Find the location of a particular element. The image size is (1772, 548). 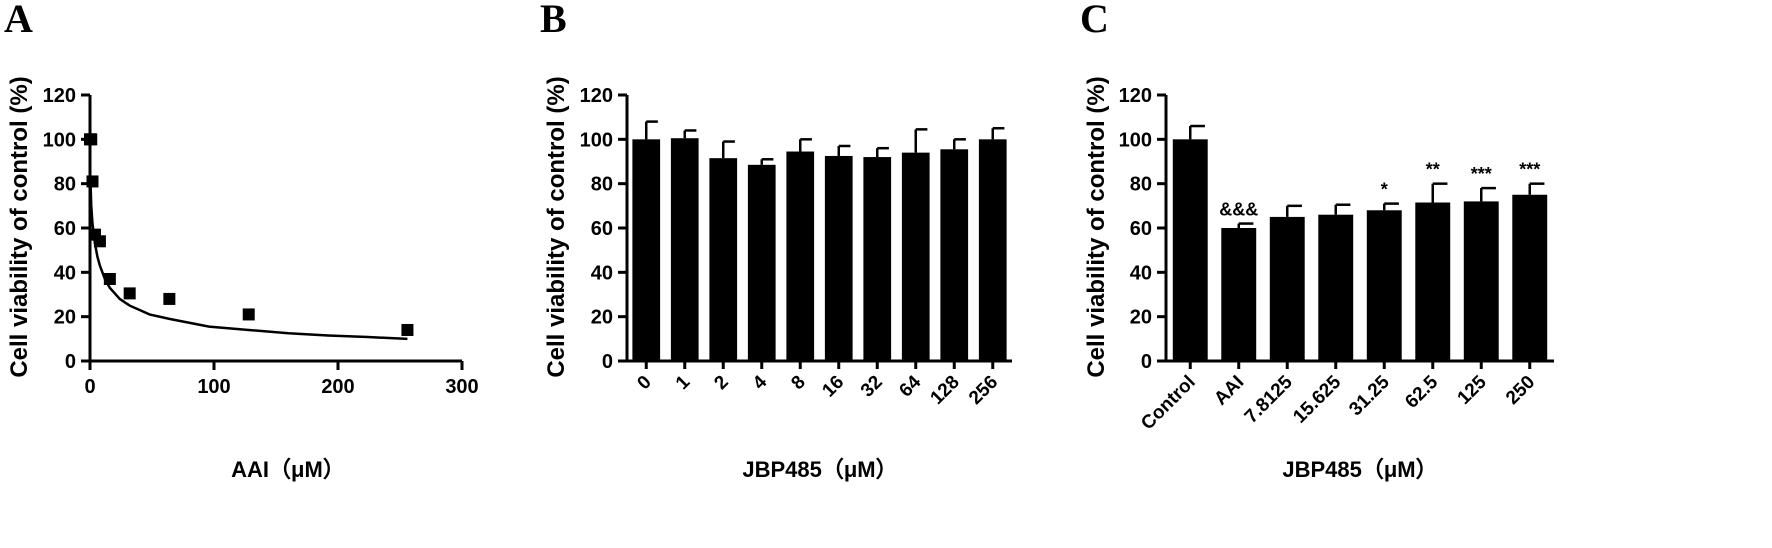

panel-a-y-tick-label: 80 is located at coordinates (65, 185).